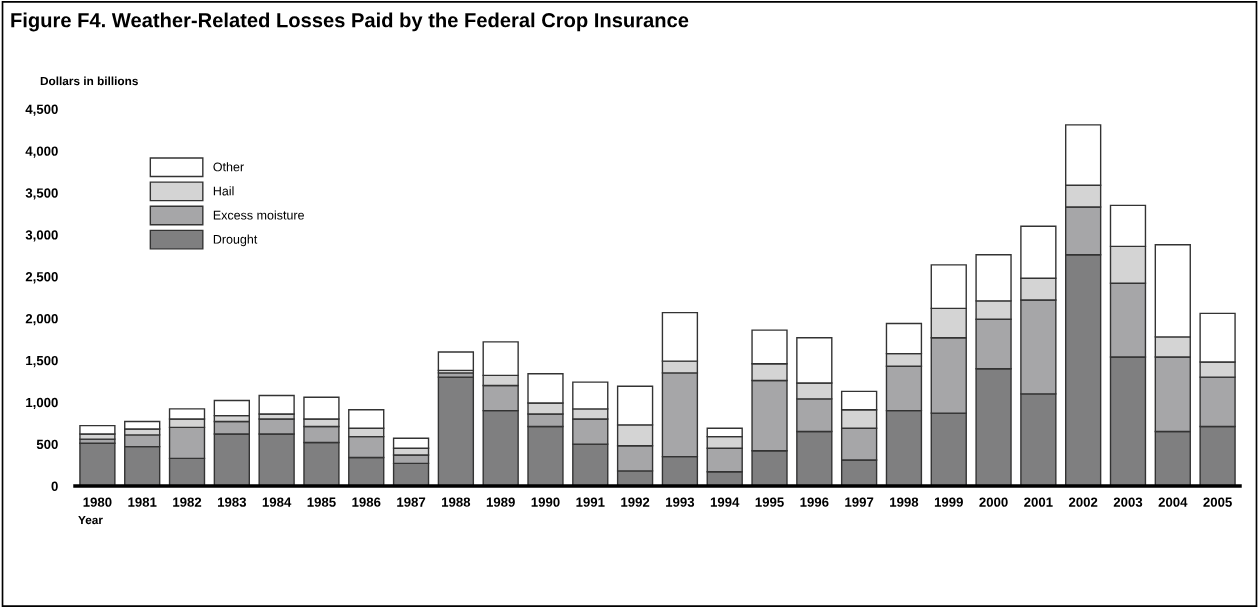 The width and height of the screenshot is (1259, 608). I want to click on y-tick-label: 1,000, so click(42, 403).